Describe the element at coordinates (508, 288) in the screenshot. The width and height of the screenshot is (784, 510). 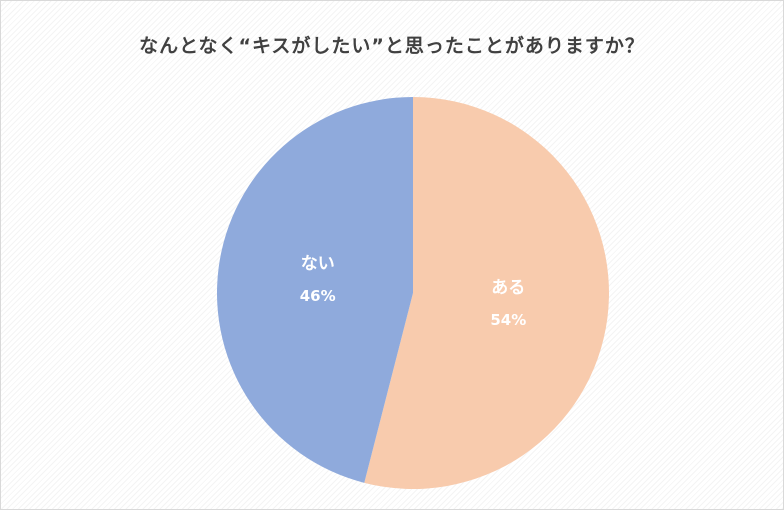
I see `slice-label-0: ある` at that location.